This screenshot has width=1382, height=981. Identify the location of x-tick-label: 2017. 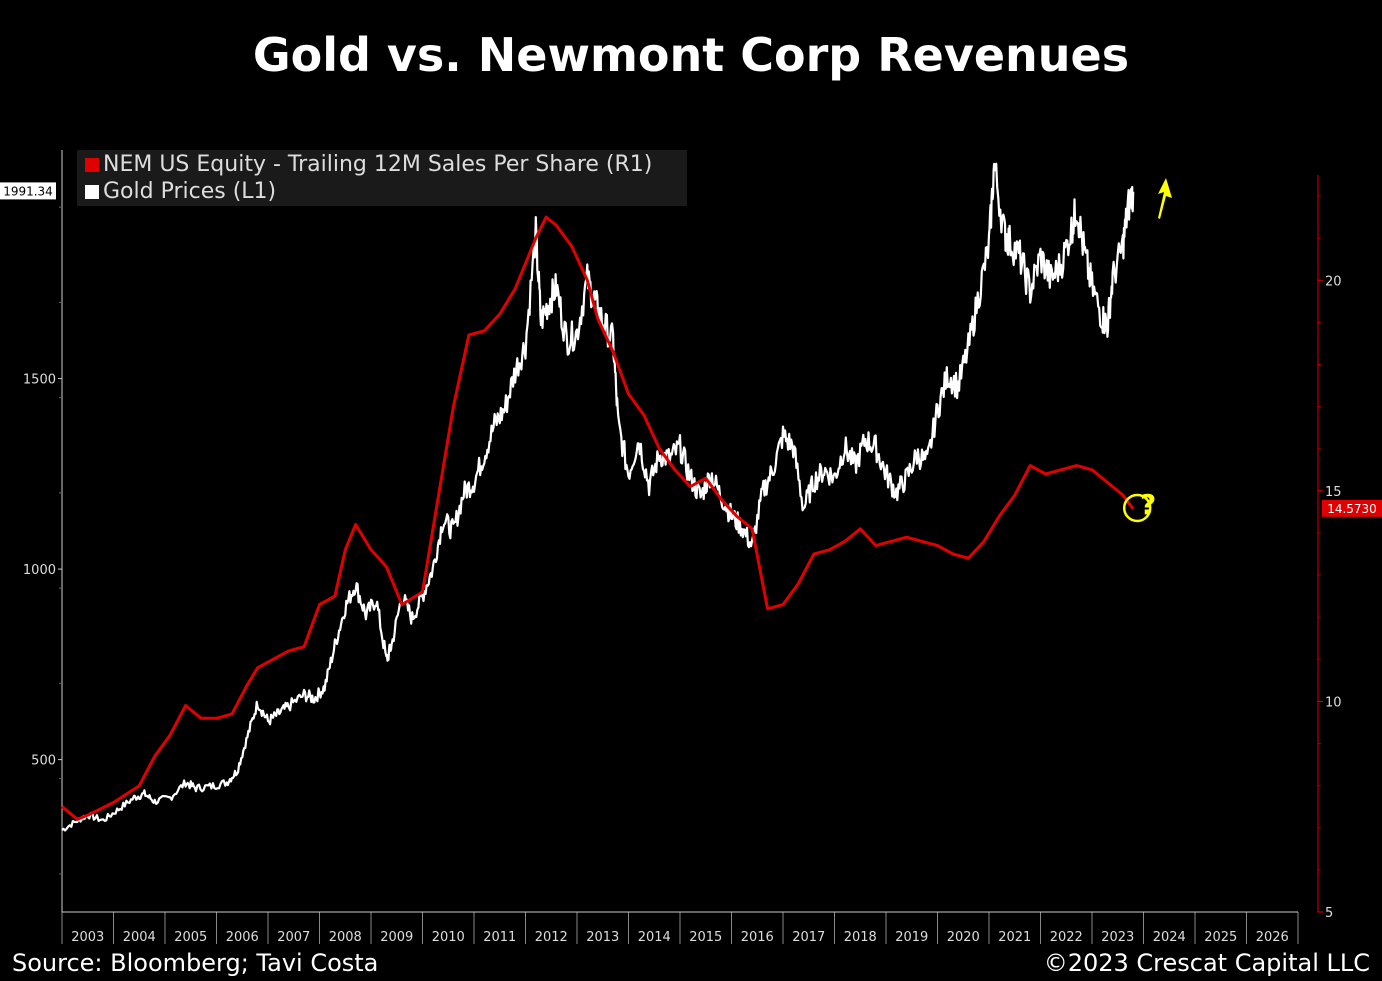
(808, 937).